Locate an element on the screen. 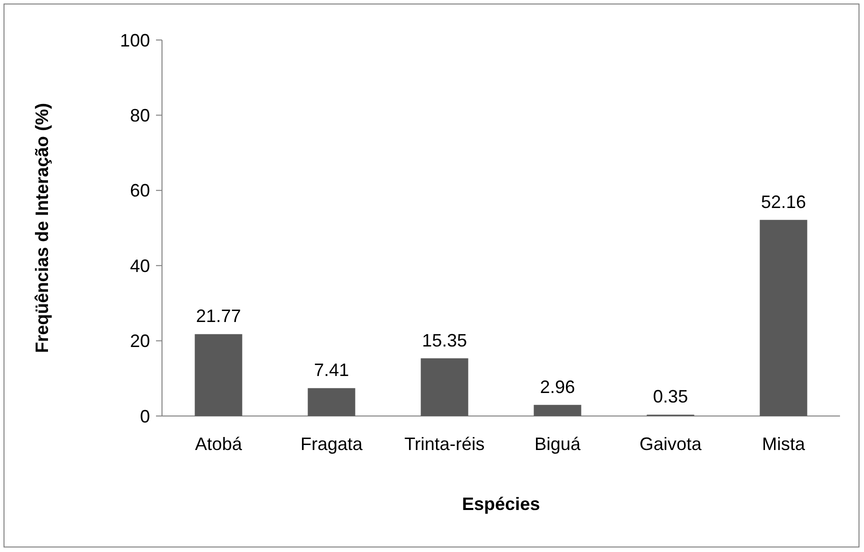 The image size is (864, 552). x-axis-title: Espécies is located at coordinates (501, 504).